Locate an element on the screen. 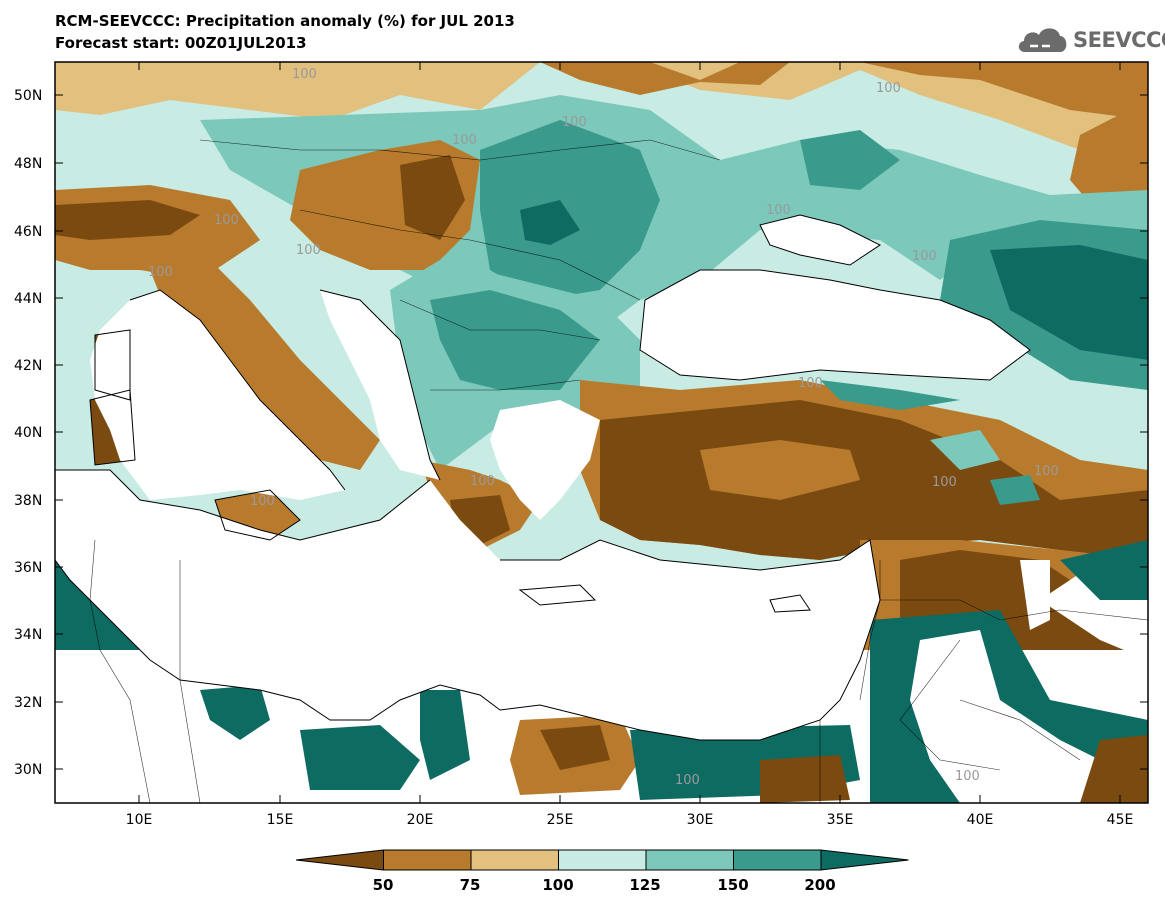  lat-label: 50N is located at coordinates (28, 96).